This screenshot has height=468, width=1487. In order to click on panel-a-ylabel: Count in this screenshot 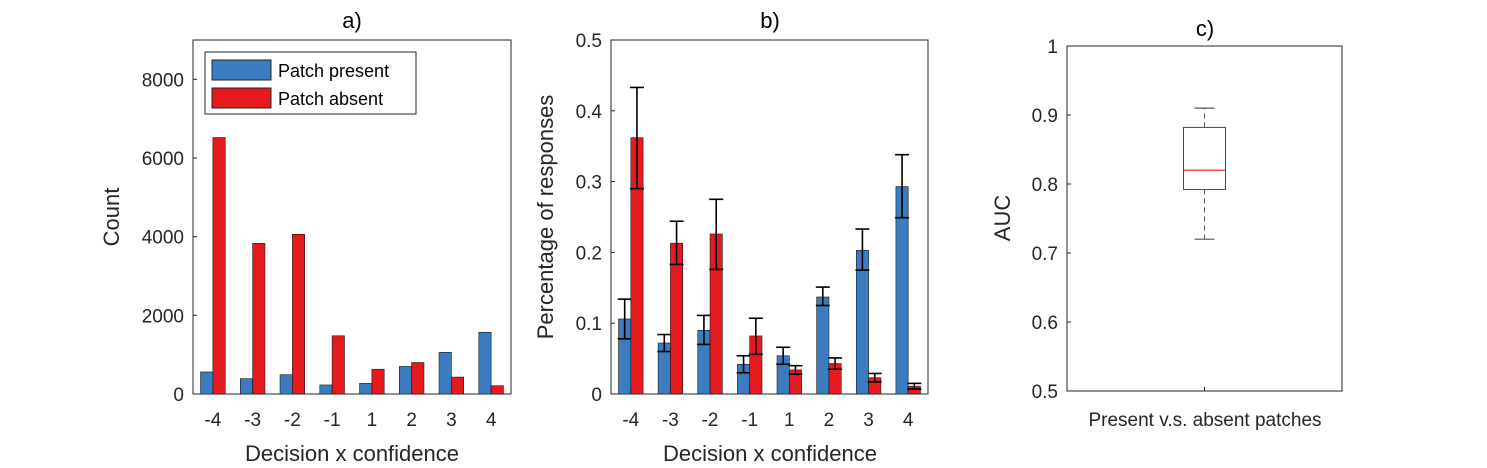, I will do `click(111, 217)`.